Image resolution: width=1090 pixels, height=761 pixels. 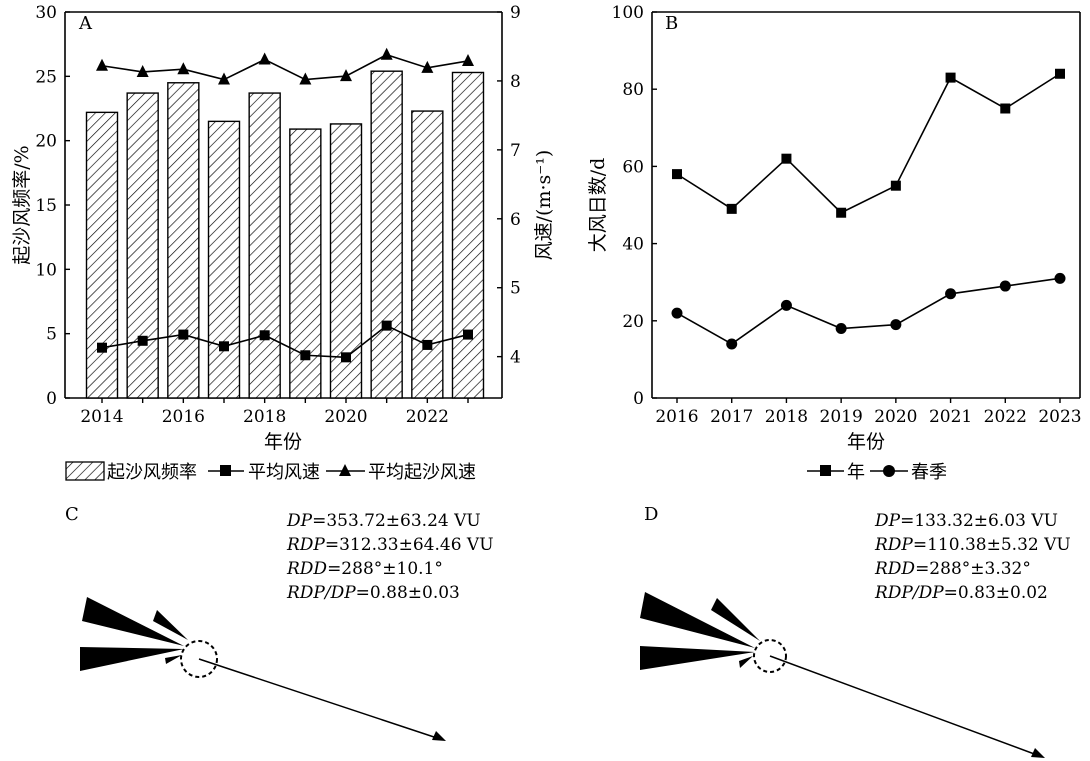 I want to click on y-tick-label: 15, so click(x=46, y=206).